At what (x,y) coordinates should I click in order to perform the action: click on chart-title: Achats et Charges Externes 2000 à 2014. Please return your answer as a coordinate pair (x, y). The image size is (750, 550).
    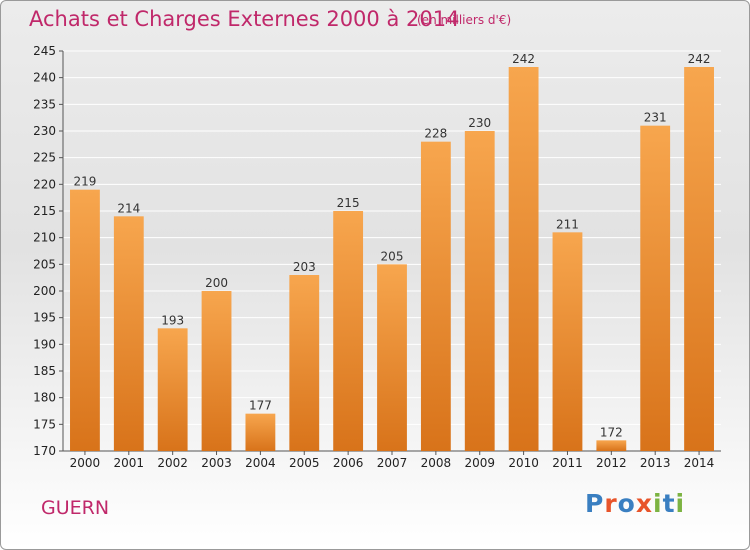
    Looking at the image, I should click on (244, 19).